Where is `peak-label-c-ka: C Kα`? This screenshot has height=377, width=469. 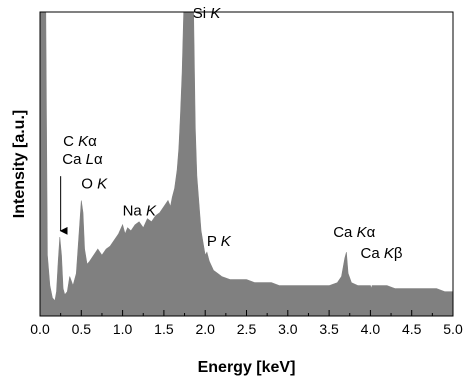
peak-label-c-ka: C Kα is located at coordinates (80, 141).